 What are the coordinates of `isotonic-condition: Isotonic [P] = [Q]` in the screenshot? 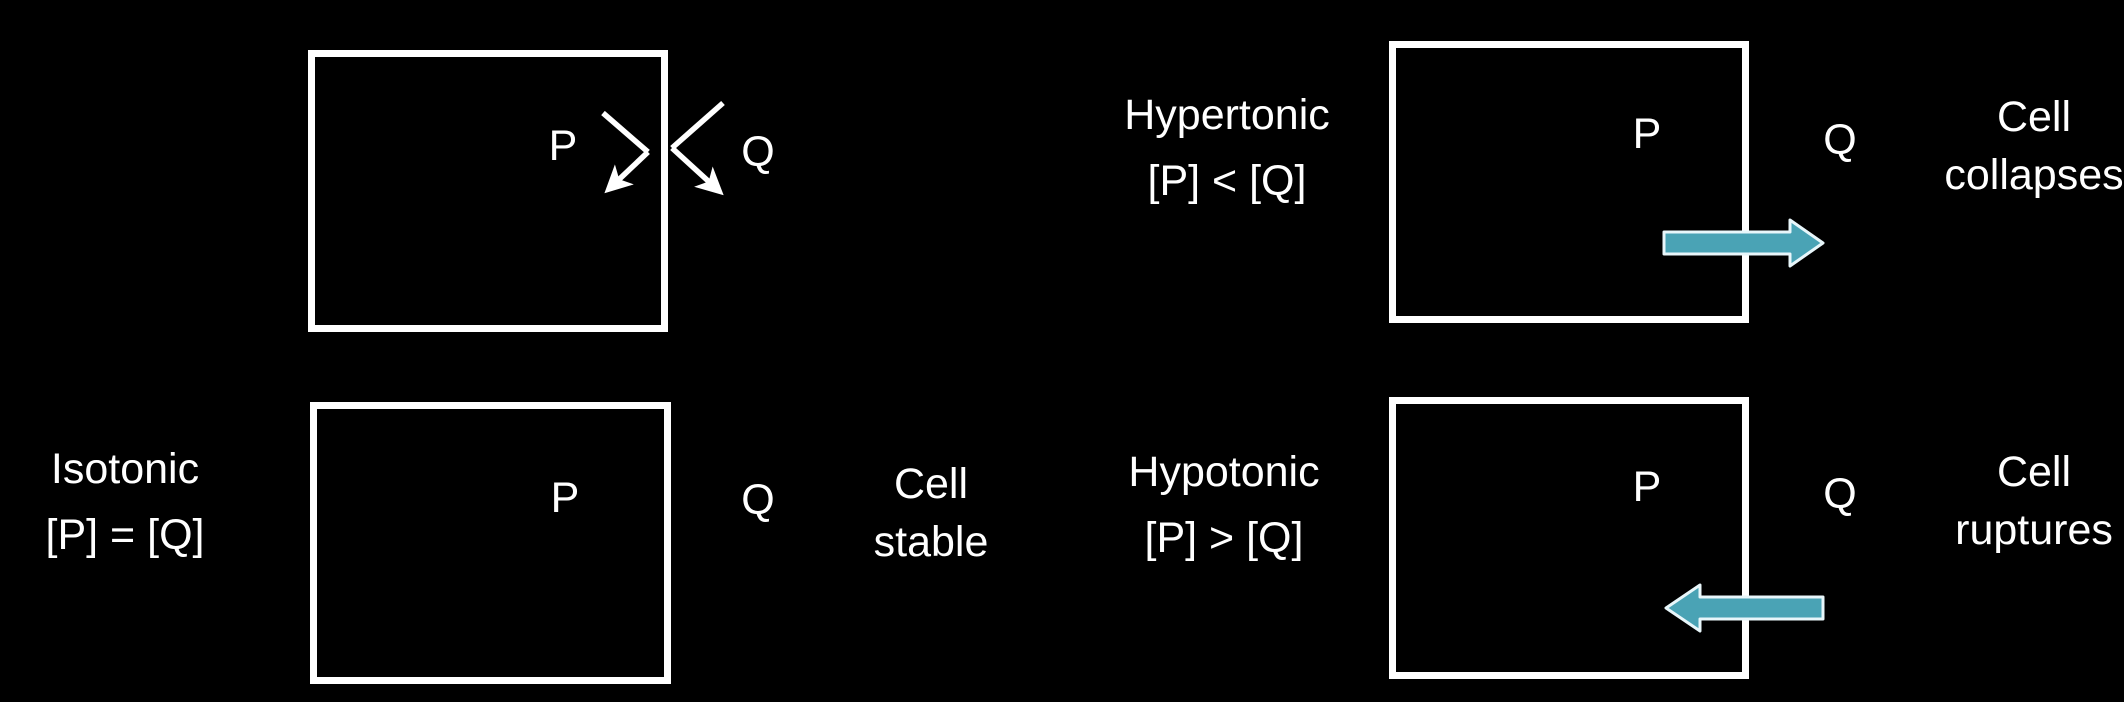 It's located at (125, 502).